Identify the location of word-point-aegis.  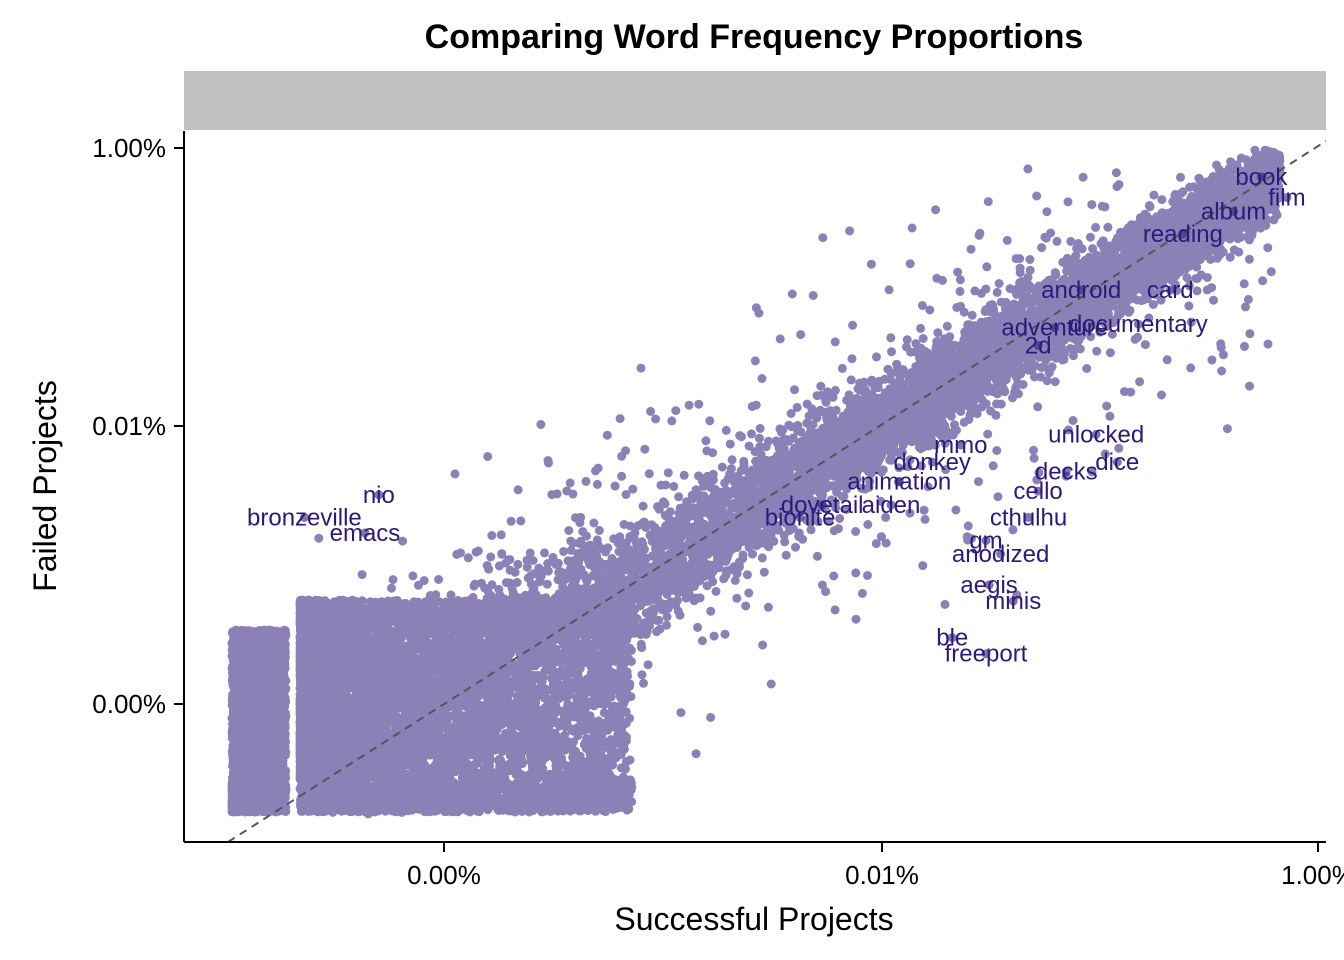
(989, 585).